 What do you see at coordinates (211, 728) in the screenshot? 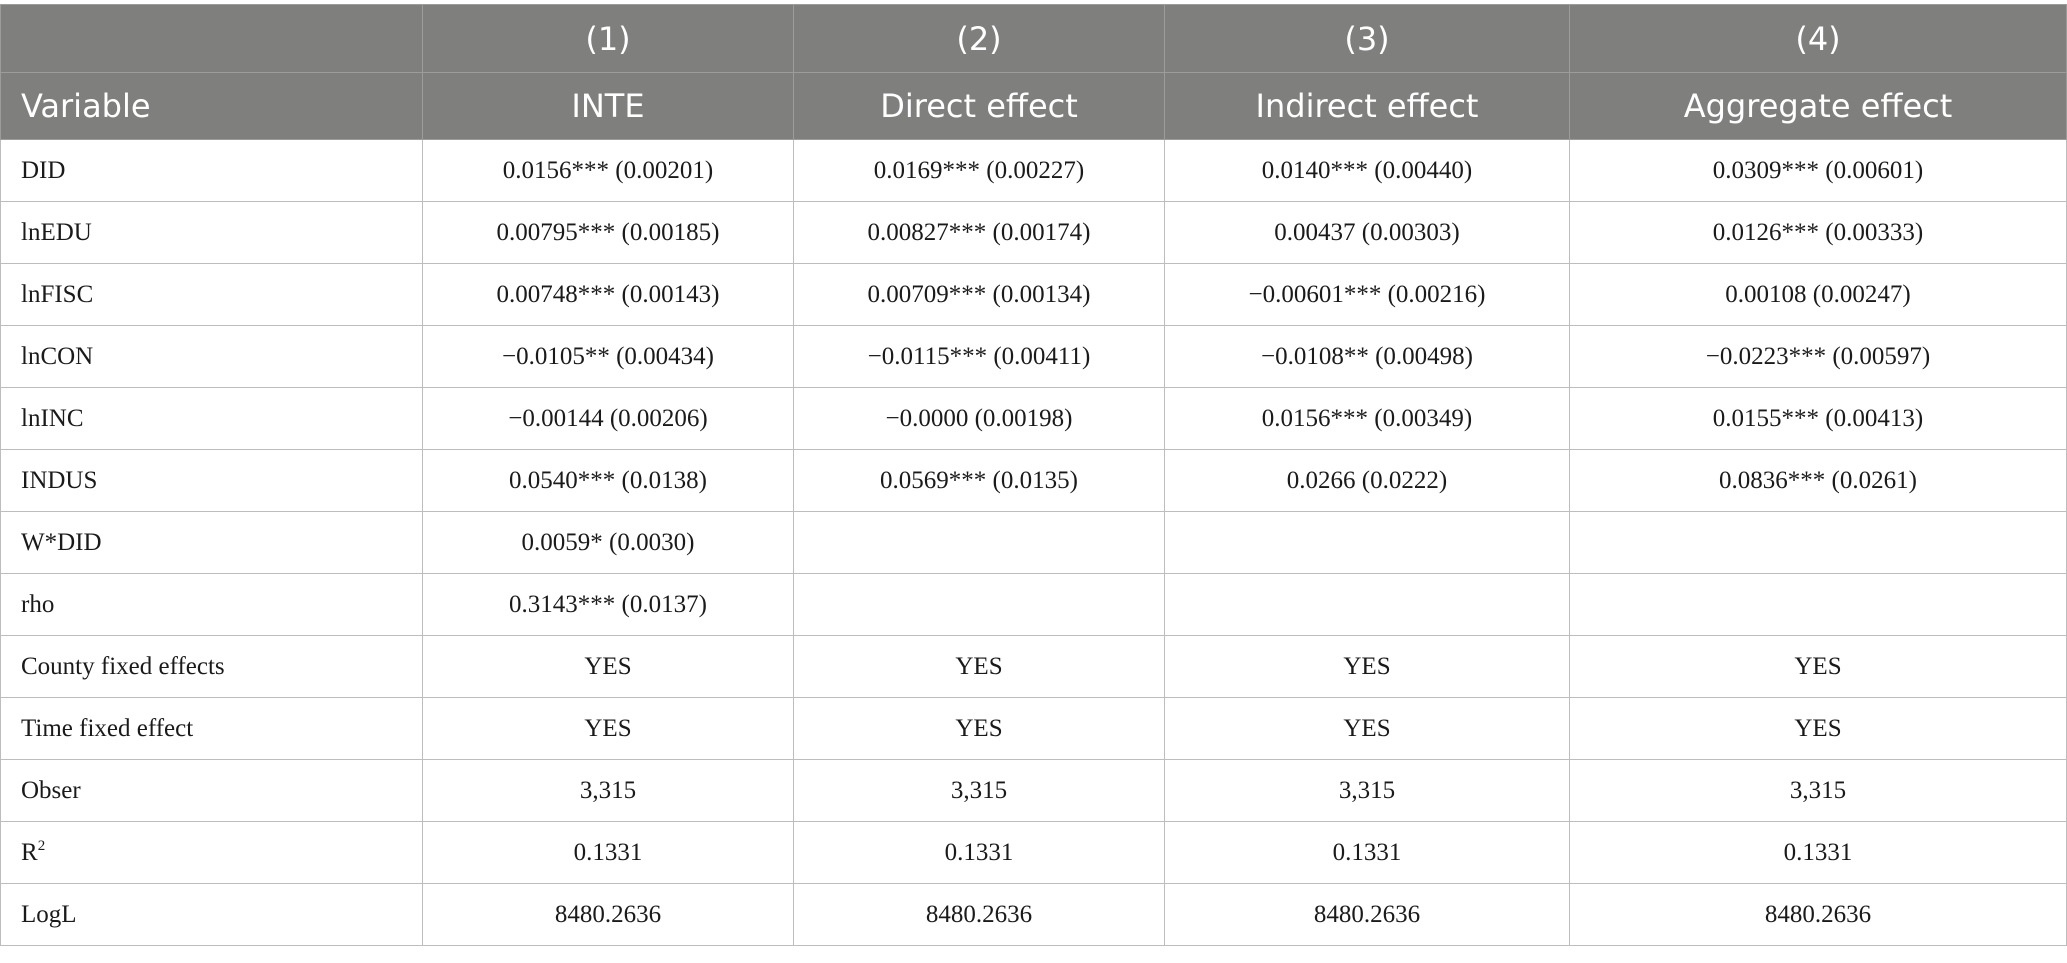
I see `variable-cell: Time fixed effect` at bounding box center [211, 728].